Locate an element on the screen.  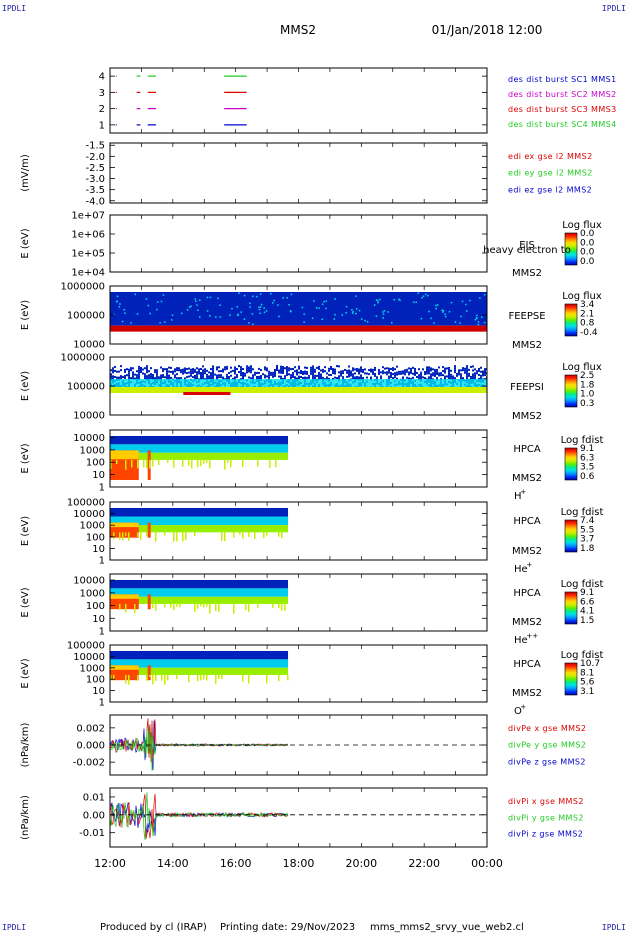
instrument-label-6: HPCA is located at coordinates (527, 521).